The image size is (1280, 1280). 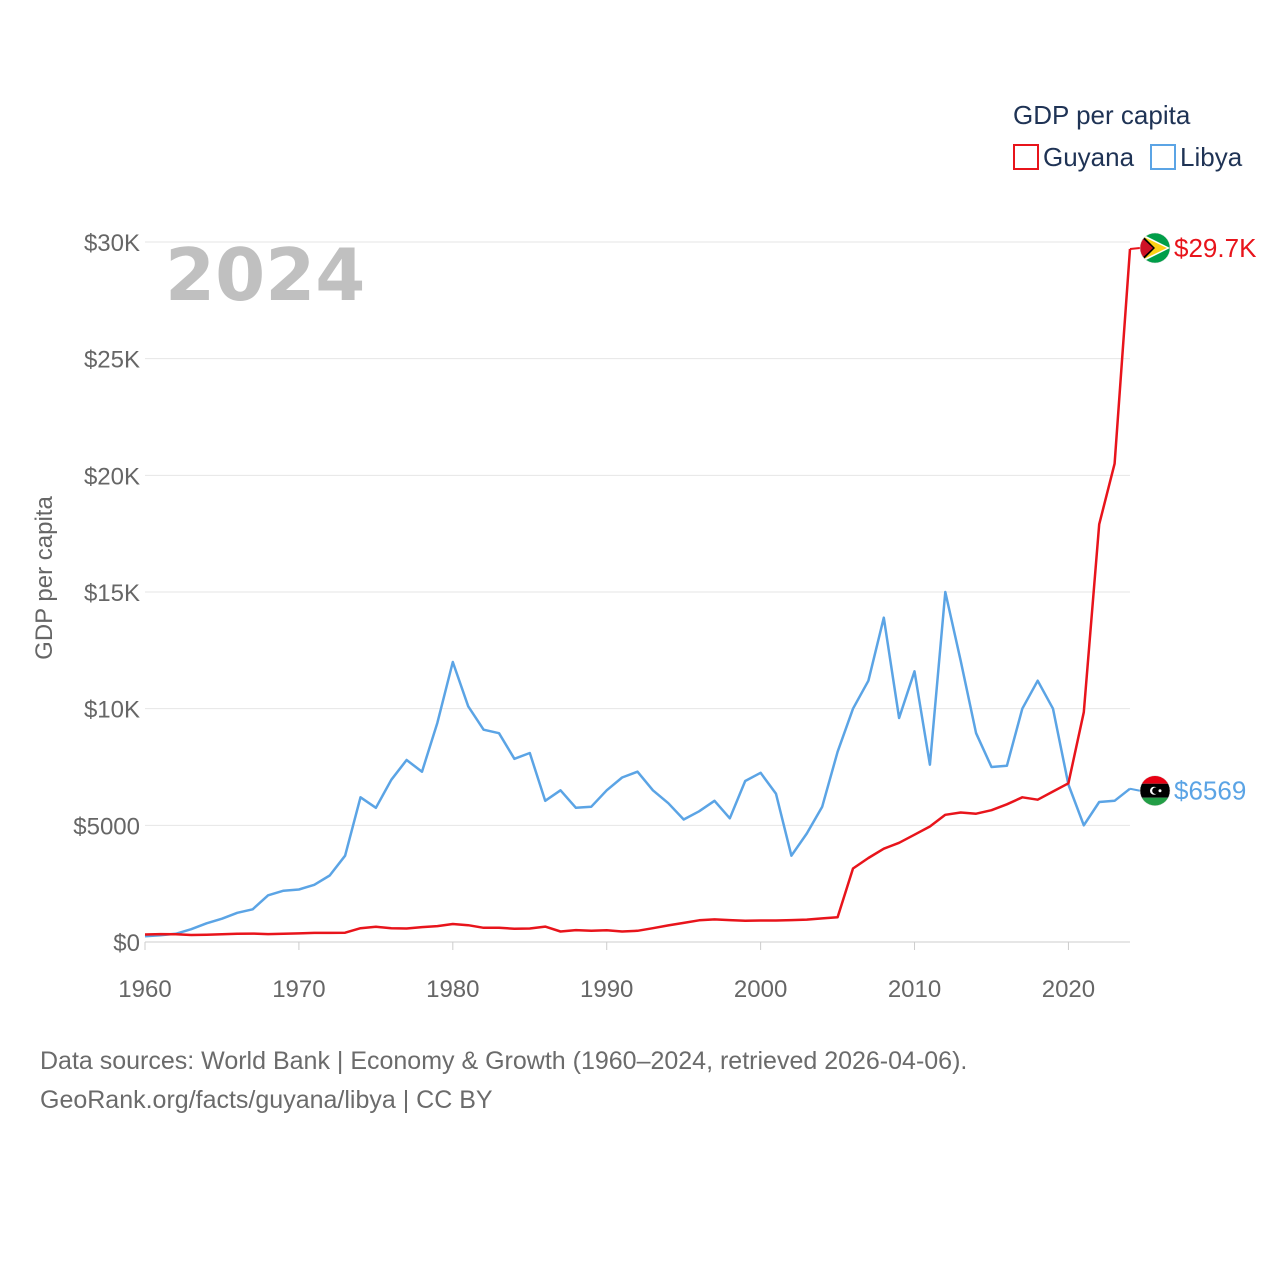 I want to click on x-tick-label: 1960, so click(x=144, y=989).